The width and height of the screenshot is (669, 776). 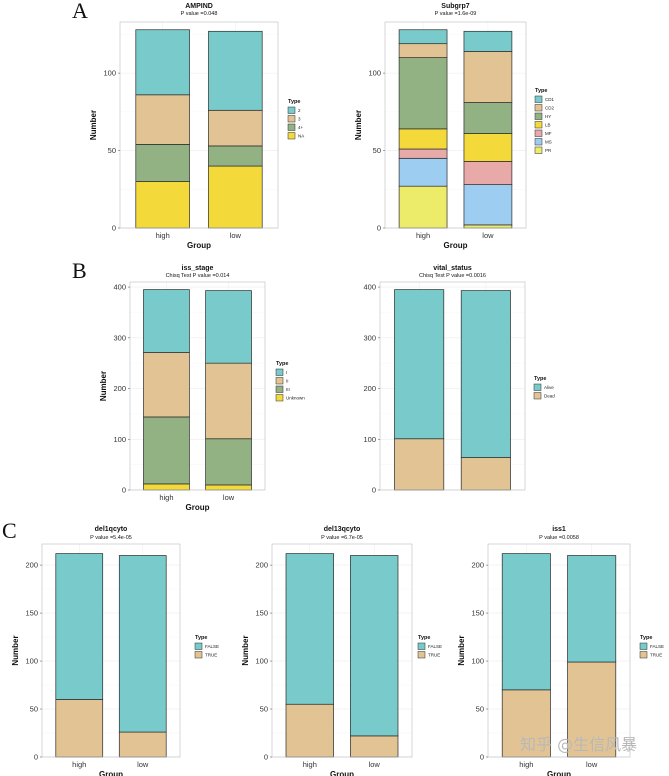 I want to click on legend-swatch-hy, so click(x=538, y=116).